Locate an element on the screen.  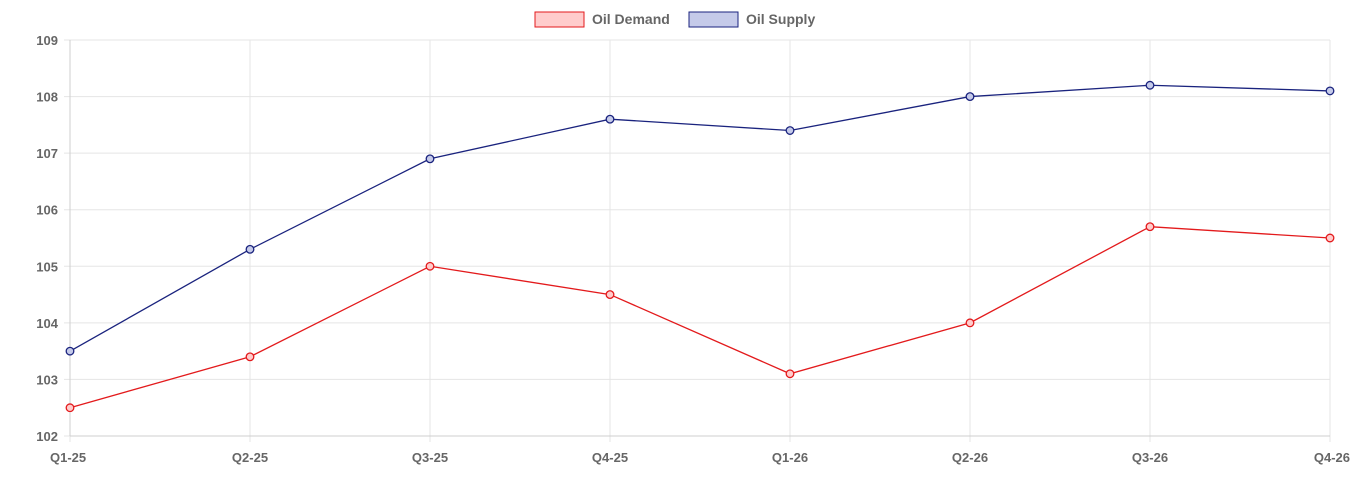
x-tick-label: Q1-26 is located at coordinates (790, 457).